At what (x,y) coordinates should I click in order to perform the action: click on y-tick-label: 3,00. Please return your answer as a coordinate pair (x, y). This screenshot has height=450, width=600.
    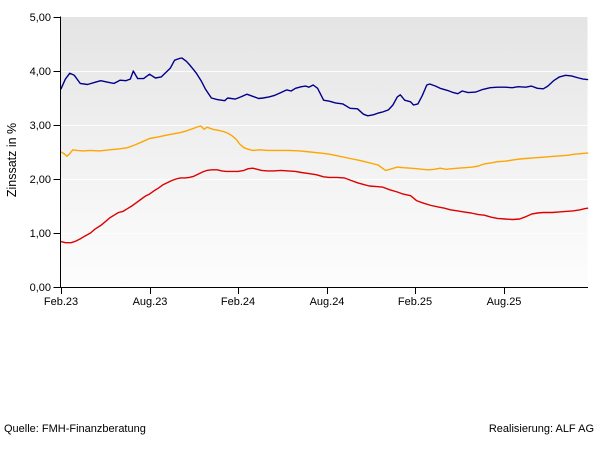
    Looking at the image, I should click on (40, 126).